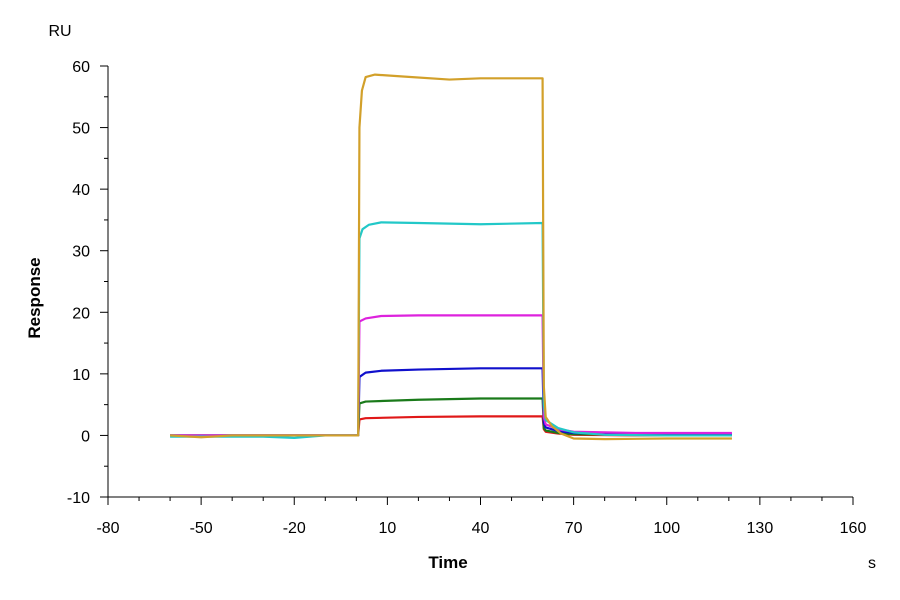 Image resolution: width=900 pixels, height=600 pixels. What do you see at coordinates (760, 528) in the screenshot?
I see `x-tick-label: 130` at bounding box center [760, 528].